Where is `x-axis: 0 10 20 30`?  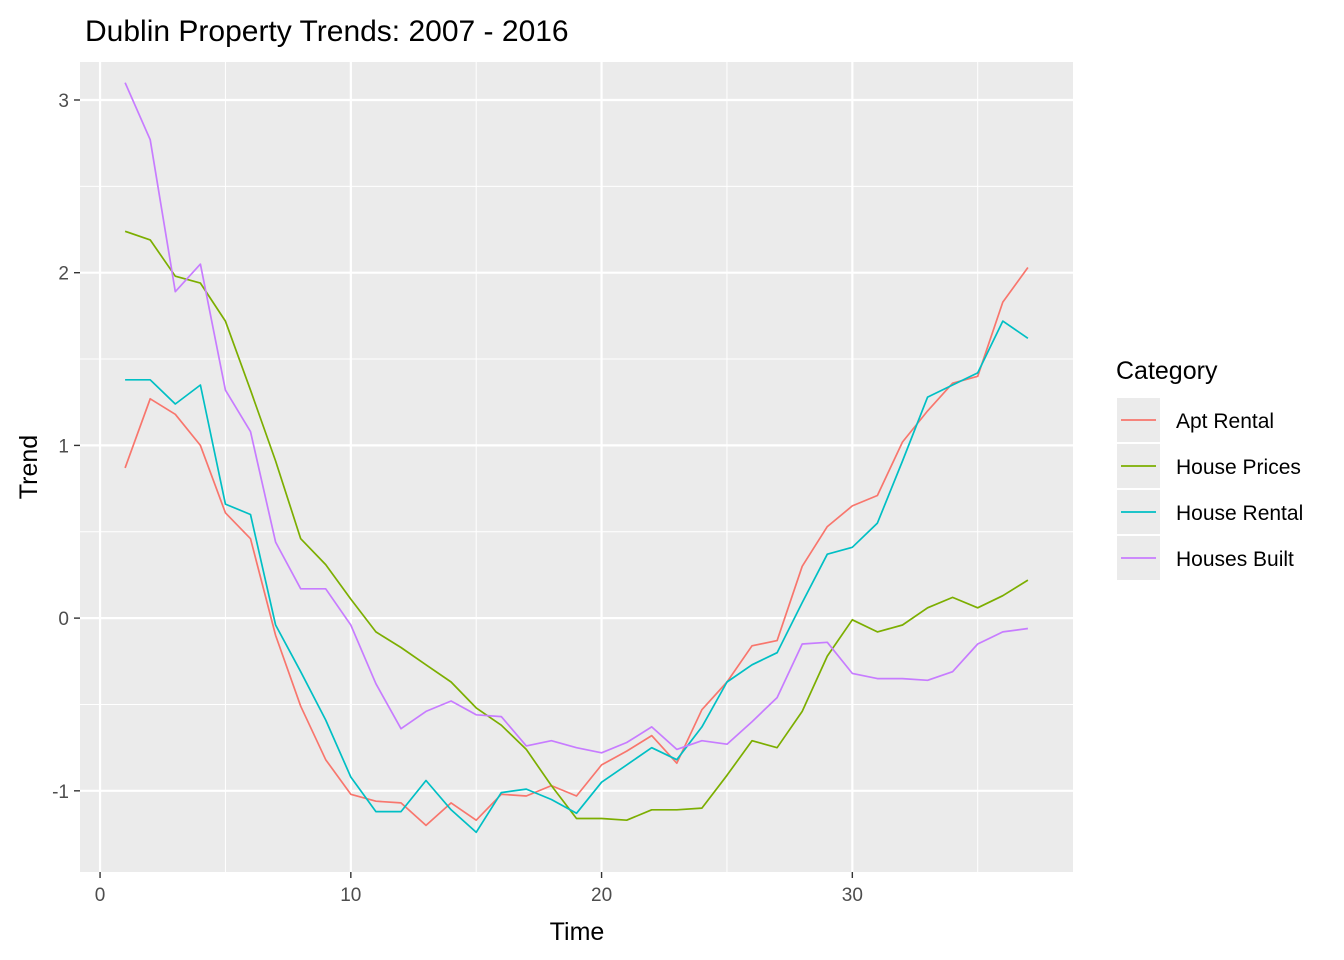 x-axis: 0 10 20 30 is located at coordinates (479, 889).